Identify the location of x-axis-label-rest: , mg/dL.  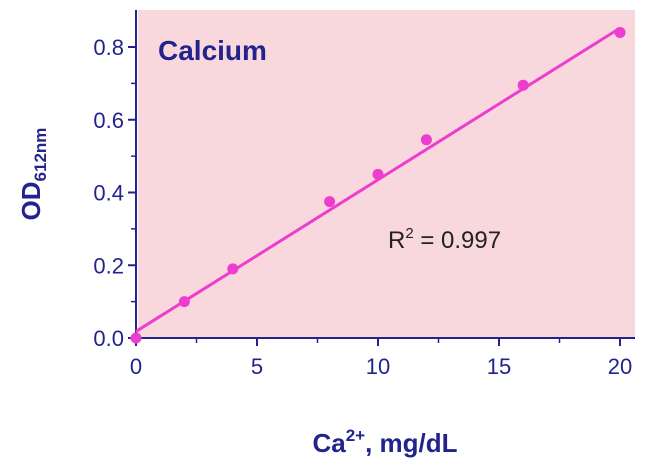
(411, 443).